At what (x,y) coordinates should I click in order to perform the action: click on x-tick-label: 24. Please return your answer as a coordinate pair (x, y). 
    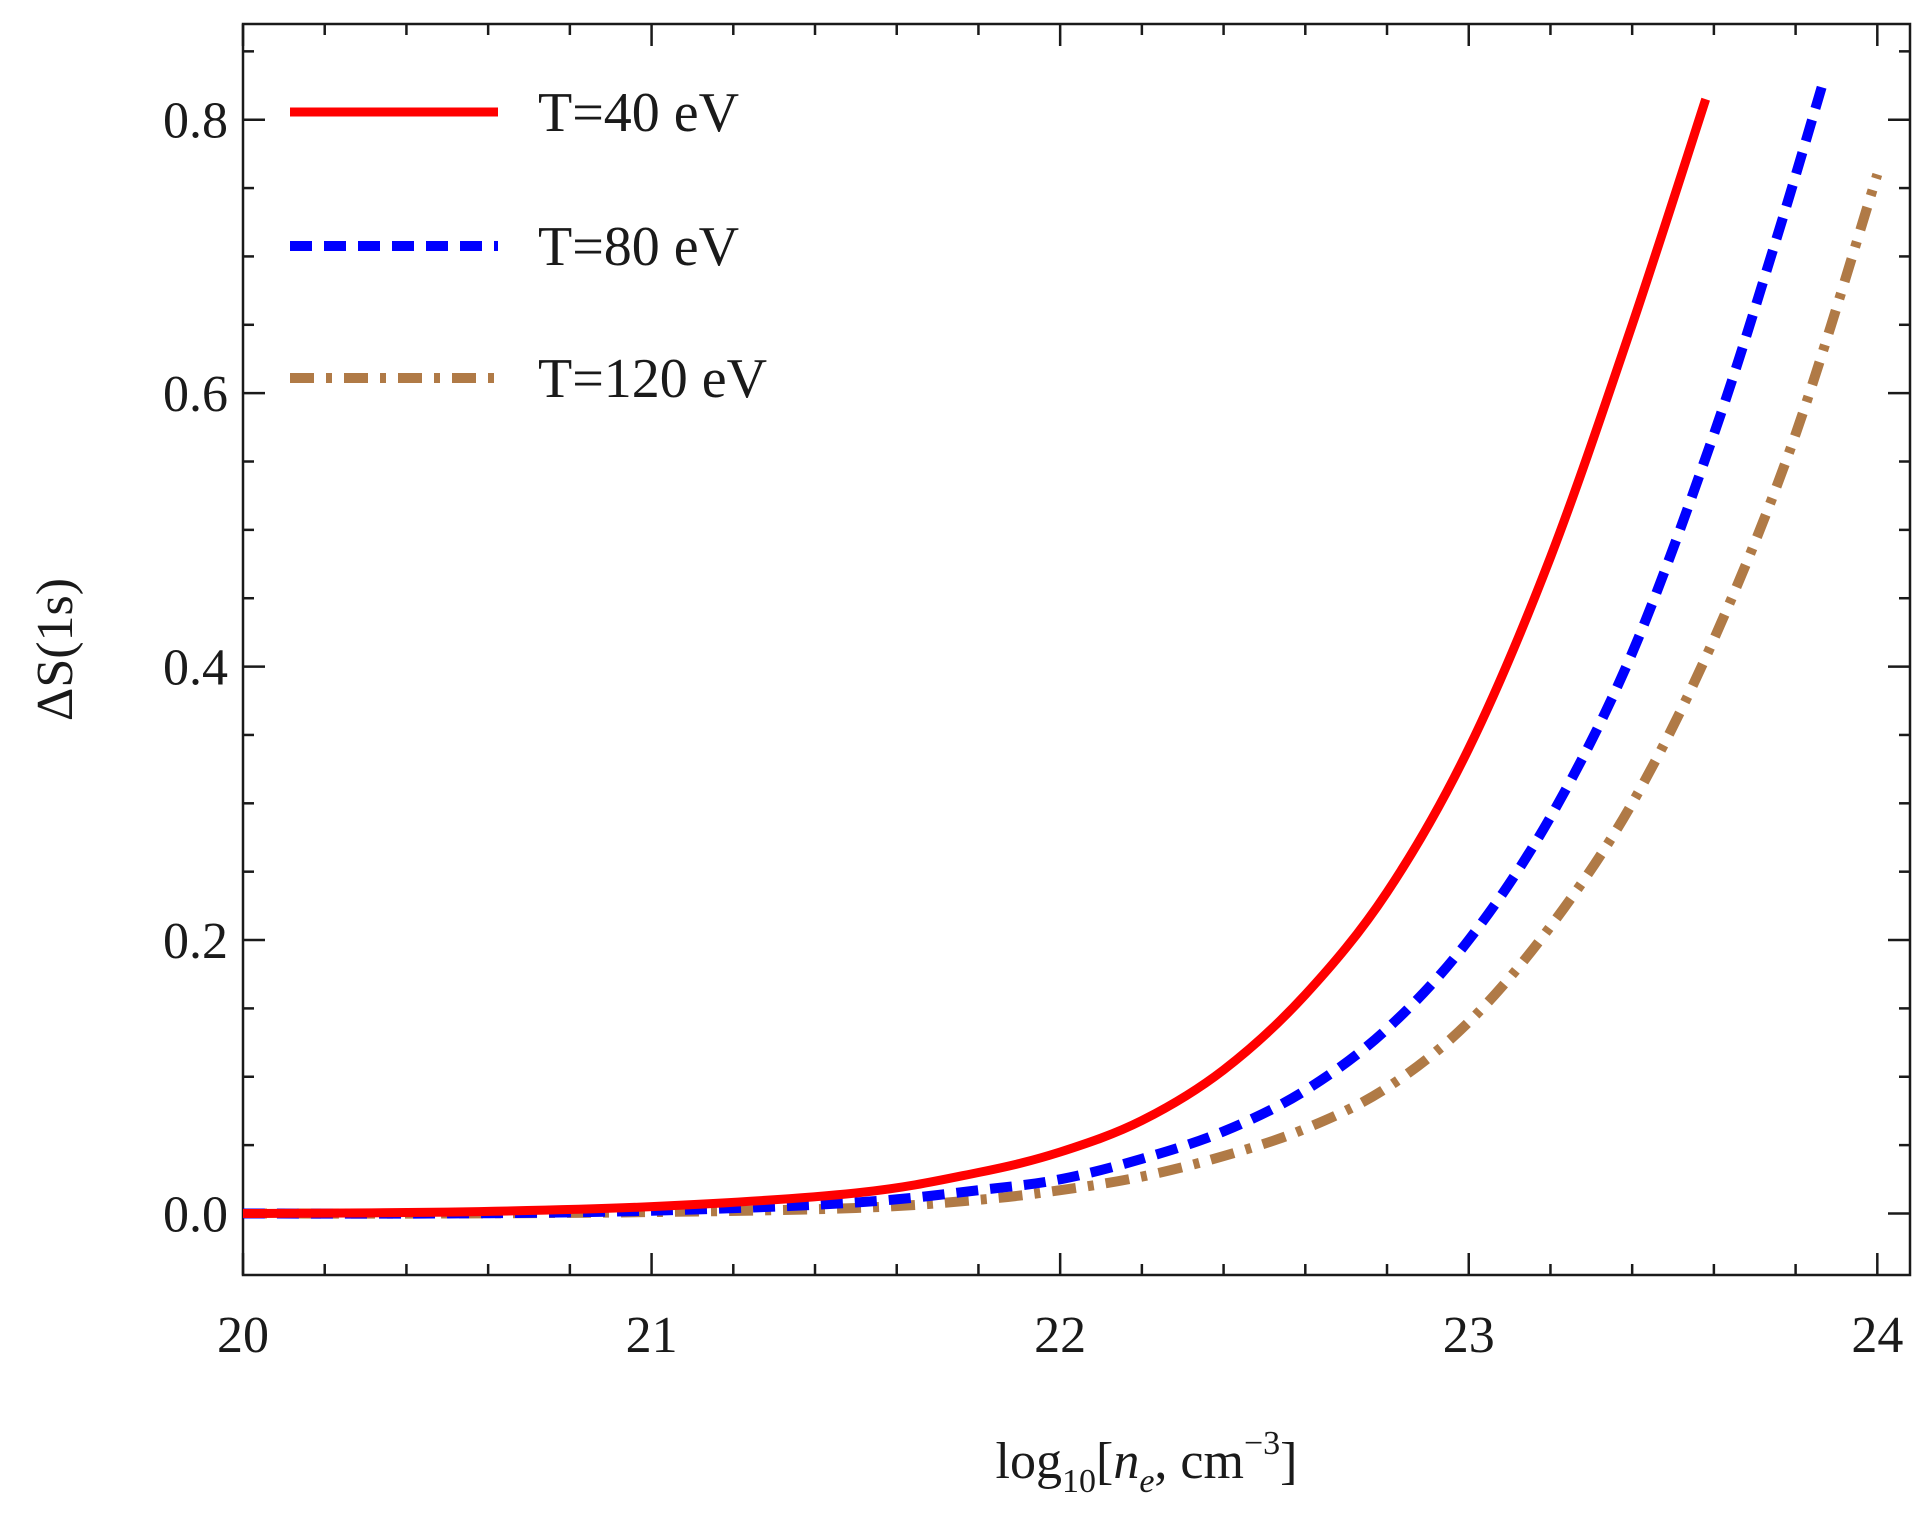
    Looking at the image, I should click on (1877, 1335).